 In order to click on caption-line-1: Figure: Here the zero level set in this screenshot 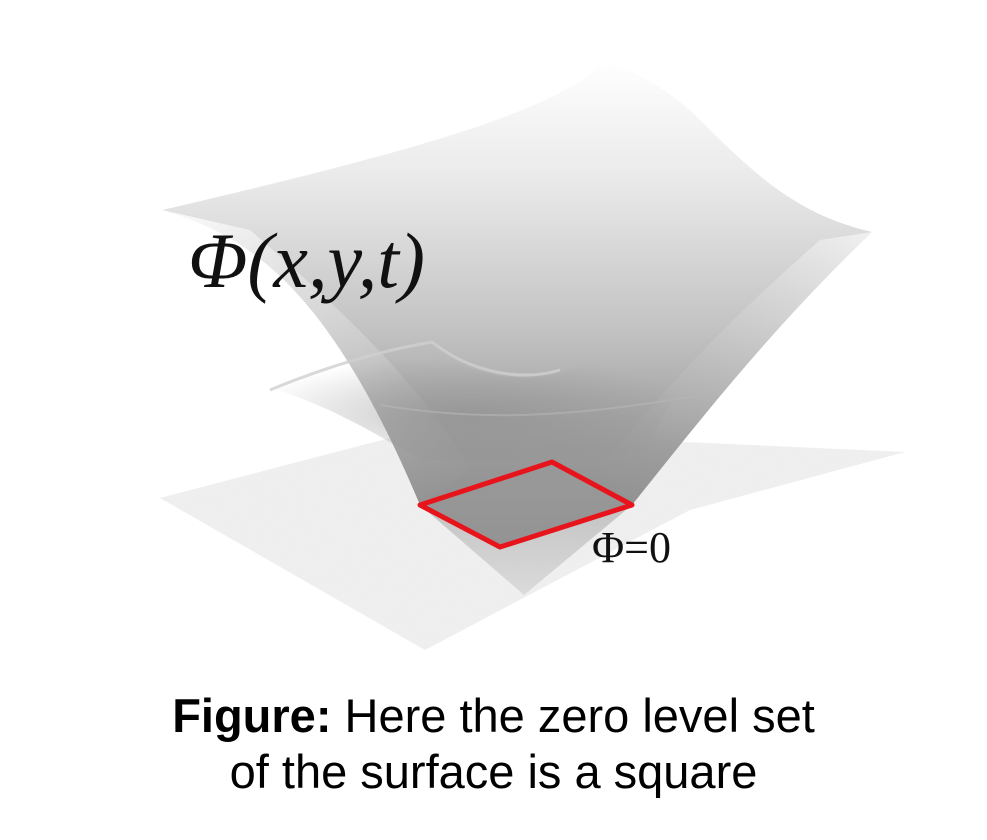, I will do `click(493, 716)`.